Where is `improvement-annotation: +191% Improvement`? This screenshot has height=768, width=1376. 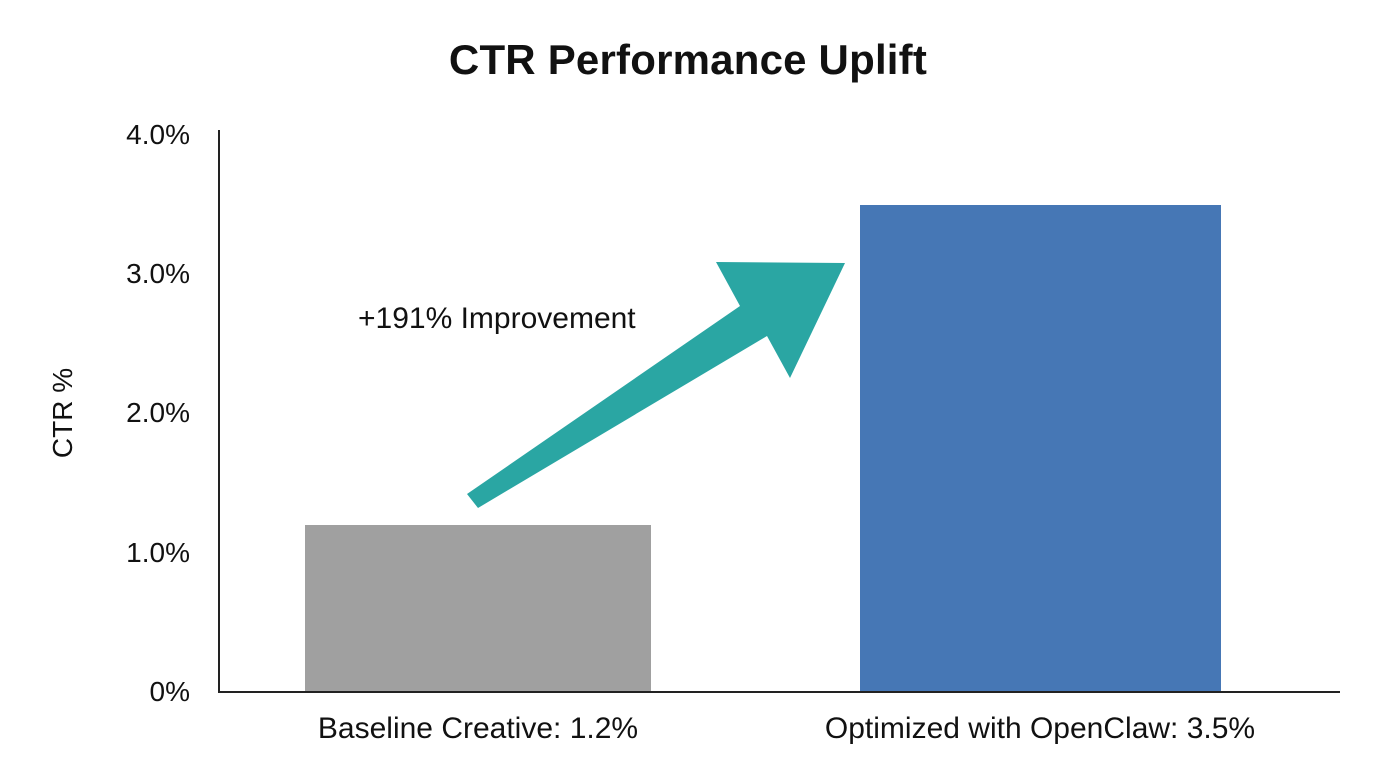
improvement-annotation: +191% Improvement is located at coordinates (497, 318).